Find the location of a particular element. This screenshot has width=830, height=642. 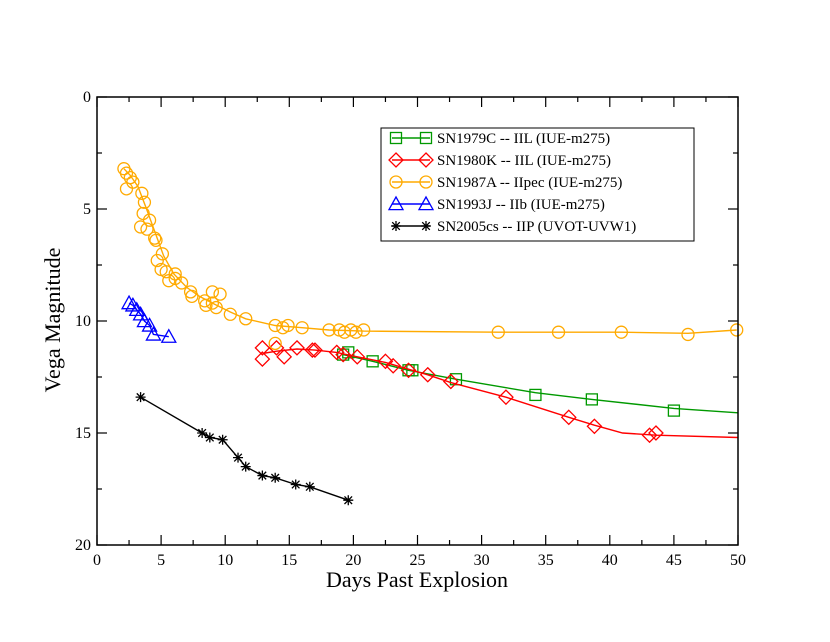

x-tick-label: 15 is located at coordinates (289, 560).